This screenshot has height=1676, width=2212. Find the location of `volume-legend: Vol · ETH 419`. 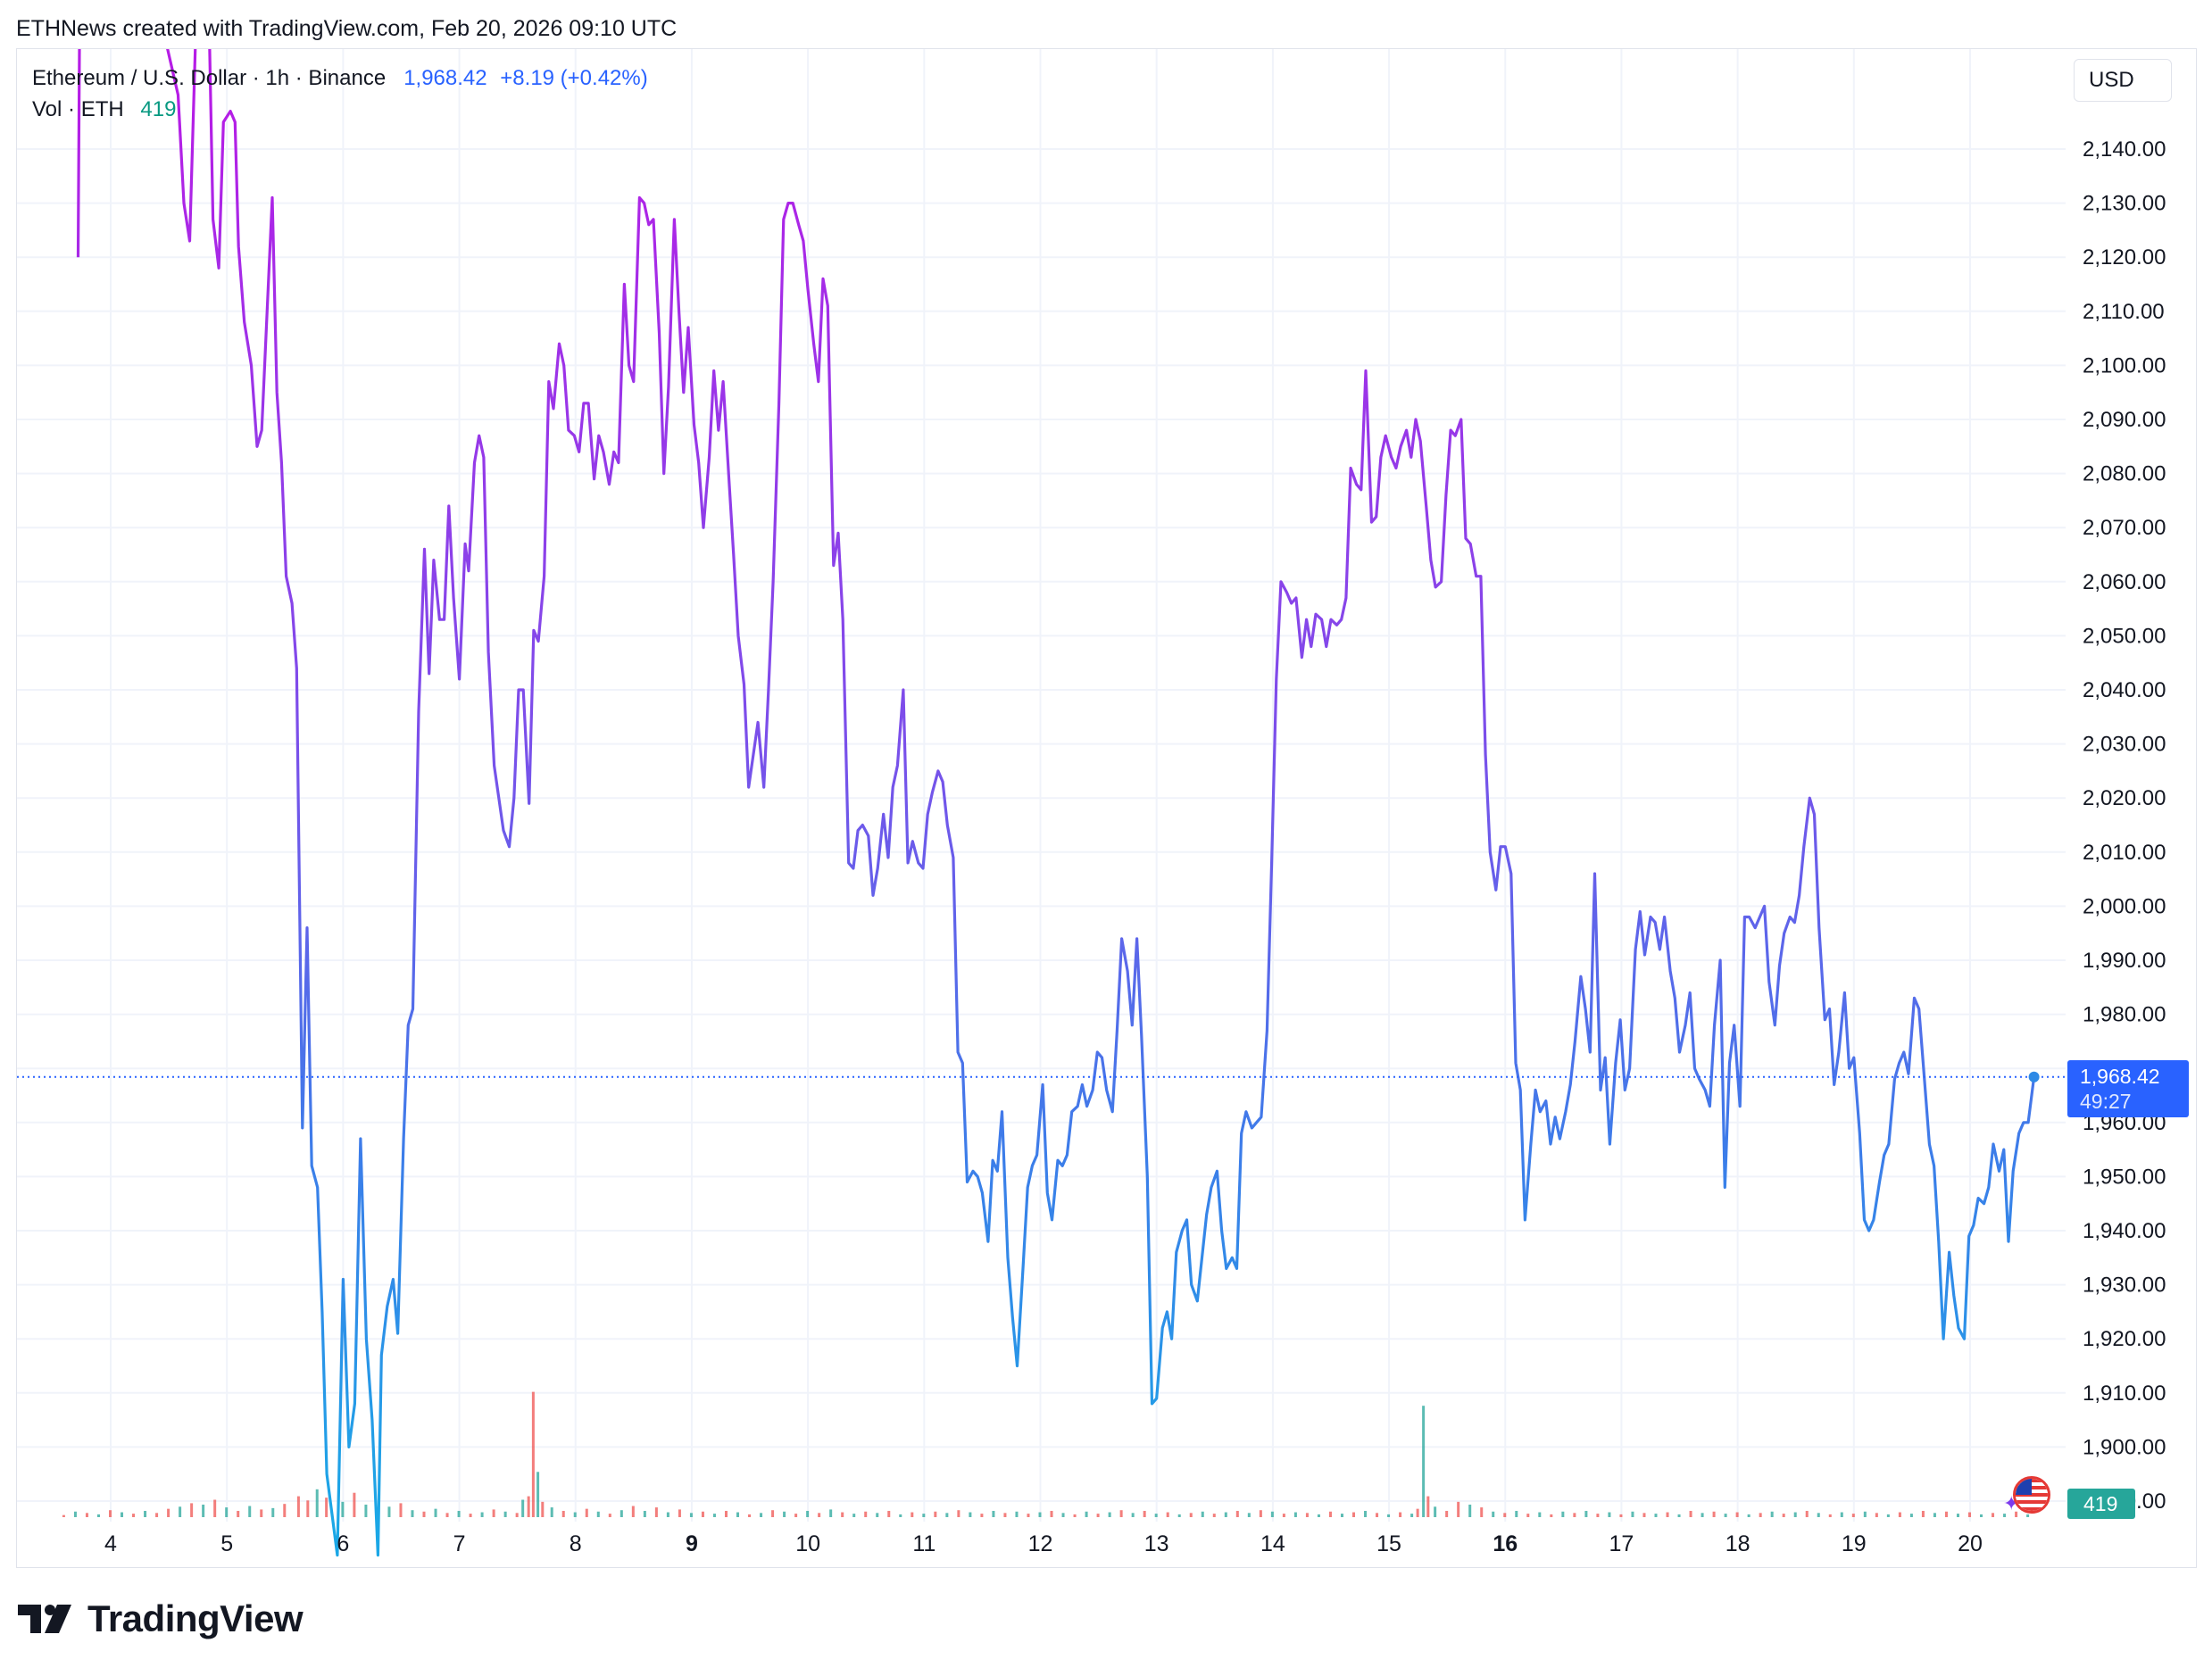

volume-legend: Vol · ETH 419 is located at coordinates (104, 109).